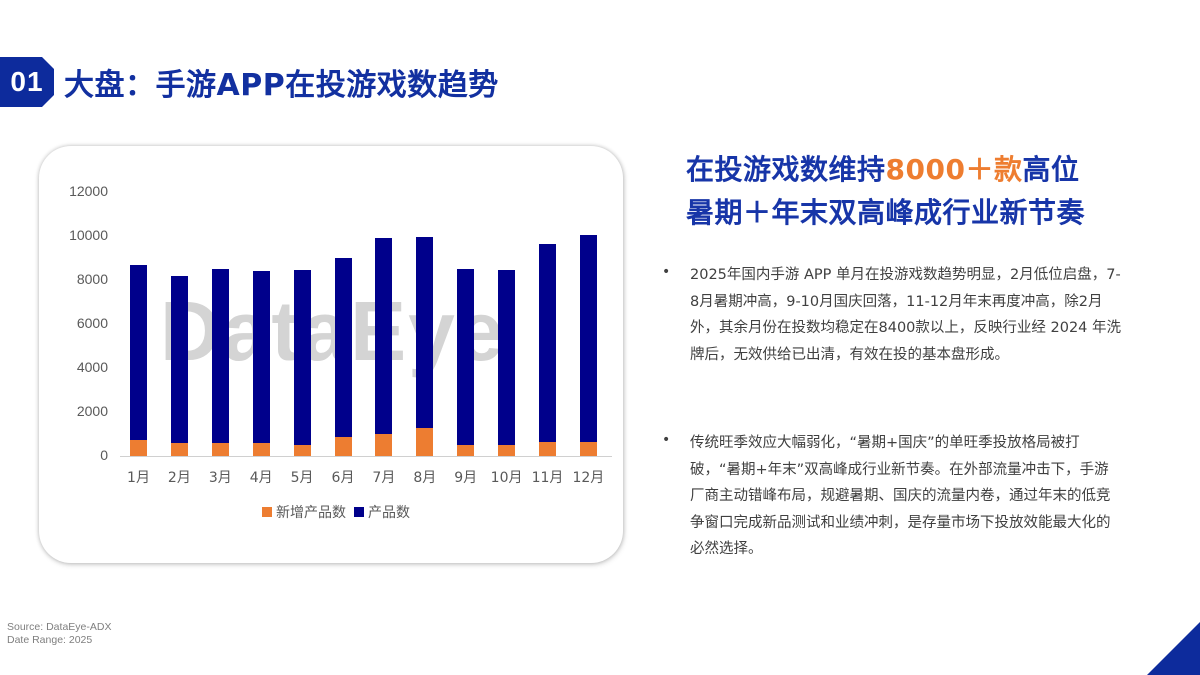 The height and width of the screenshot is (675, 1200). Describe the element at coordinates (366, 456) in the screenshot. I see `x-axis-line` at that location.